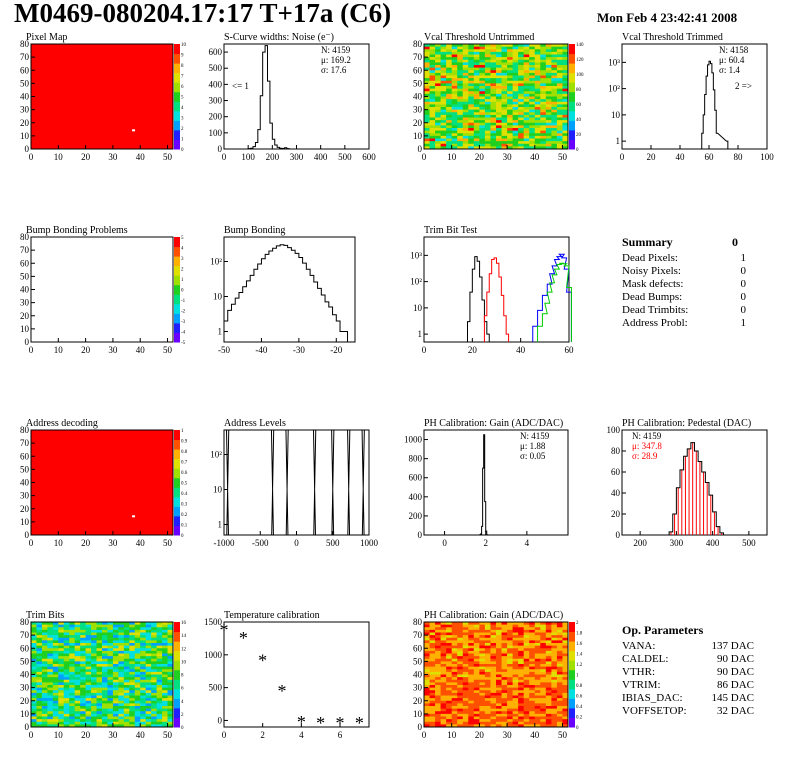  Describe the element at coordinates (183, 333) in the screenshot. I see `colorbar-label: -4` at that location.